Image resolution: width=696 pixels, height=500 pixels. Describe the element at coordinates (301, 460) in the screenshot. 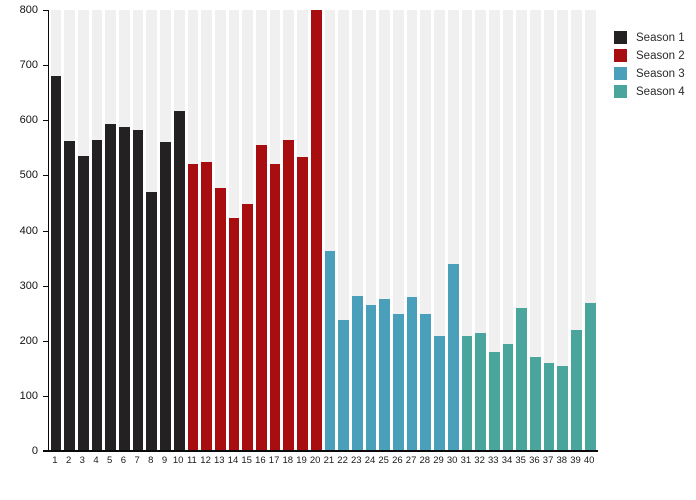

I see `x-tick-label: 19` at that location.